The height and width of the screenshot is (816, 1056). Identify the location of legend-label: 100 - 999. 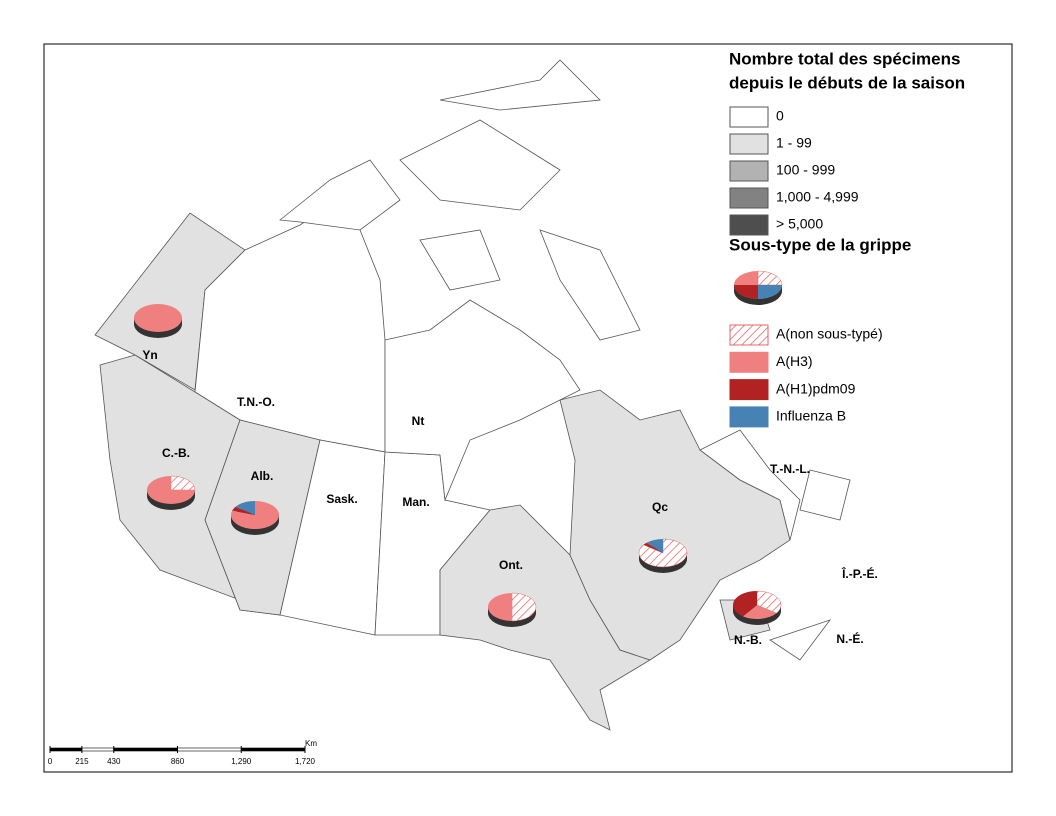
(805, 170).